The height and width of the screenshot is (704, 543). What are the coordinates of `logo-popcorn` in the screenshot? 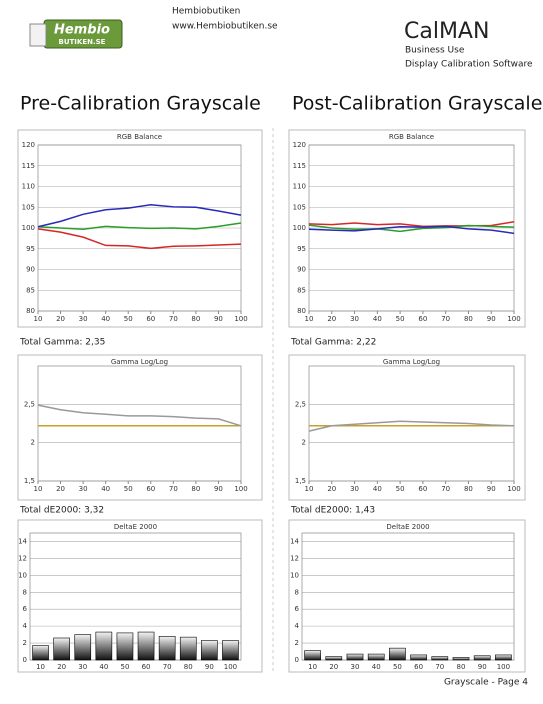 It's located at (38, 35).